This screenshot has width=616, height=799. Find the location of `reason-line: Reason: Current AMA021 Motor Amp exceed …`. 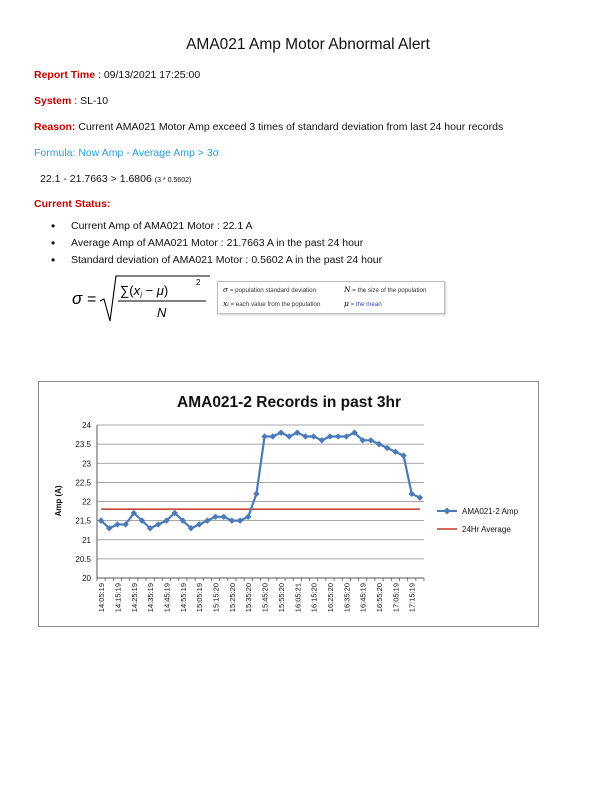

reason-line: Reason: Current AMA021 Motor Amp exceed … is located at coordinates (268, 127).